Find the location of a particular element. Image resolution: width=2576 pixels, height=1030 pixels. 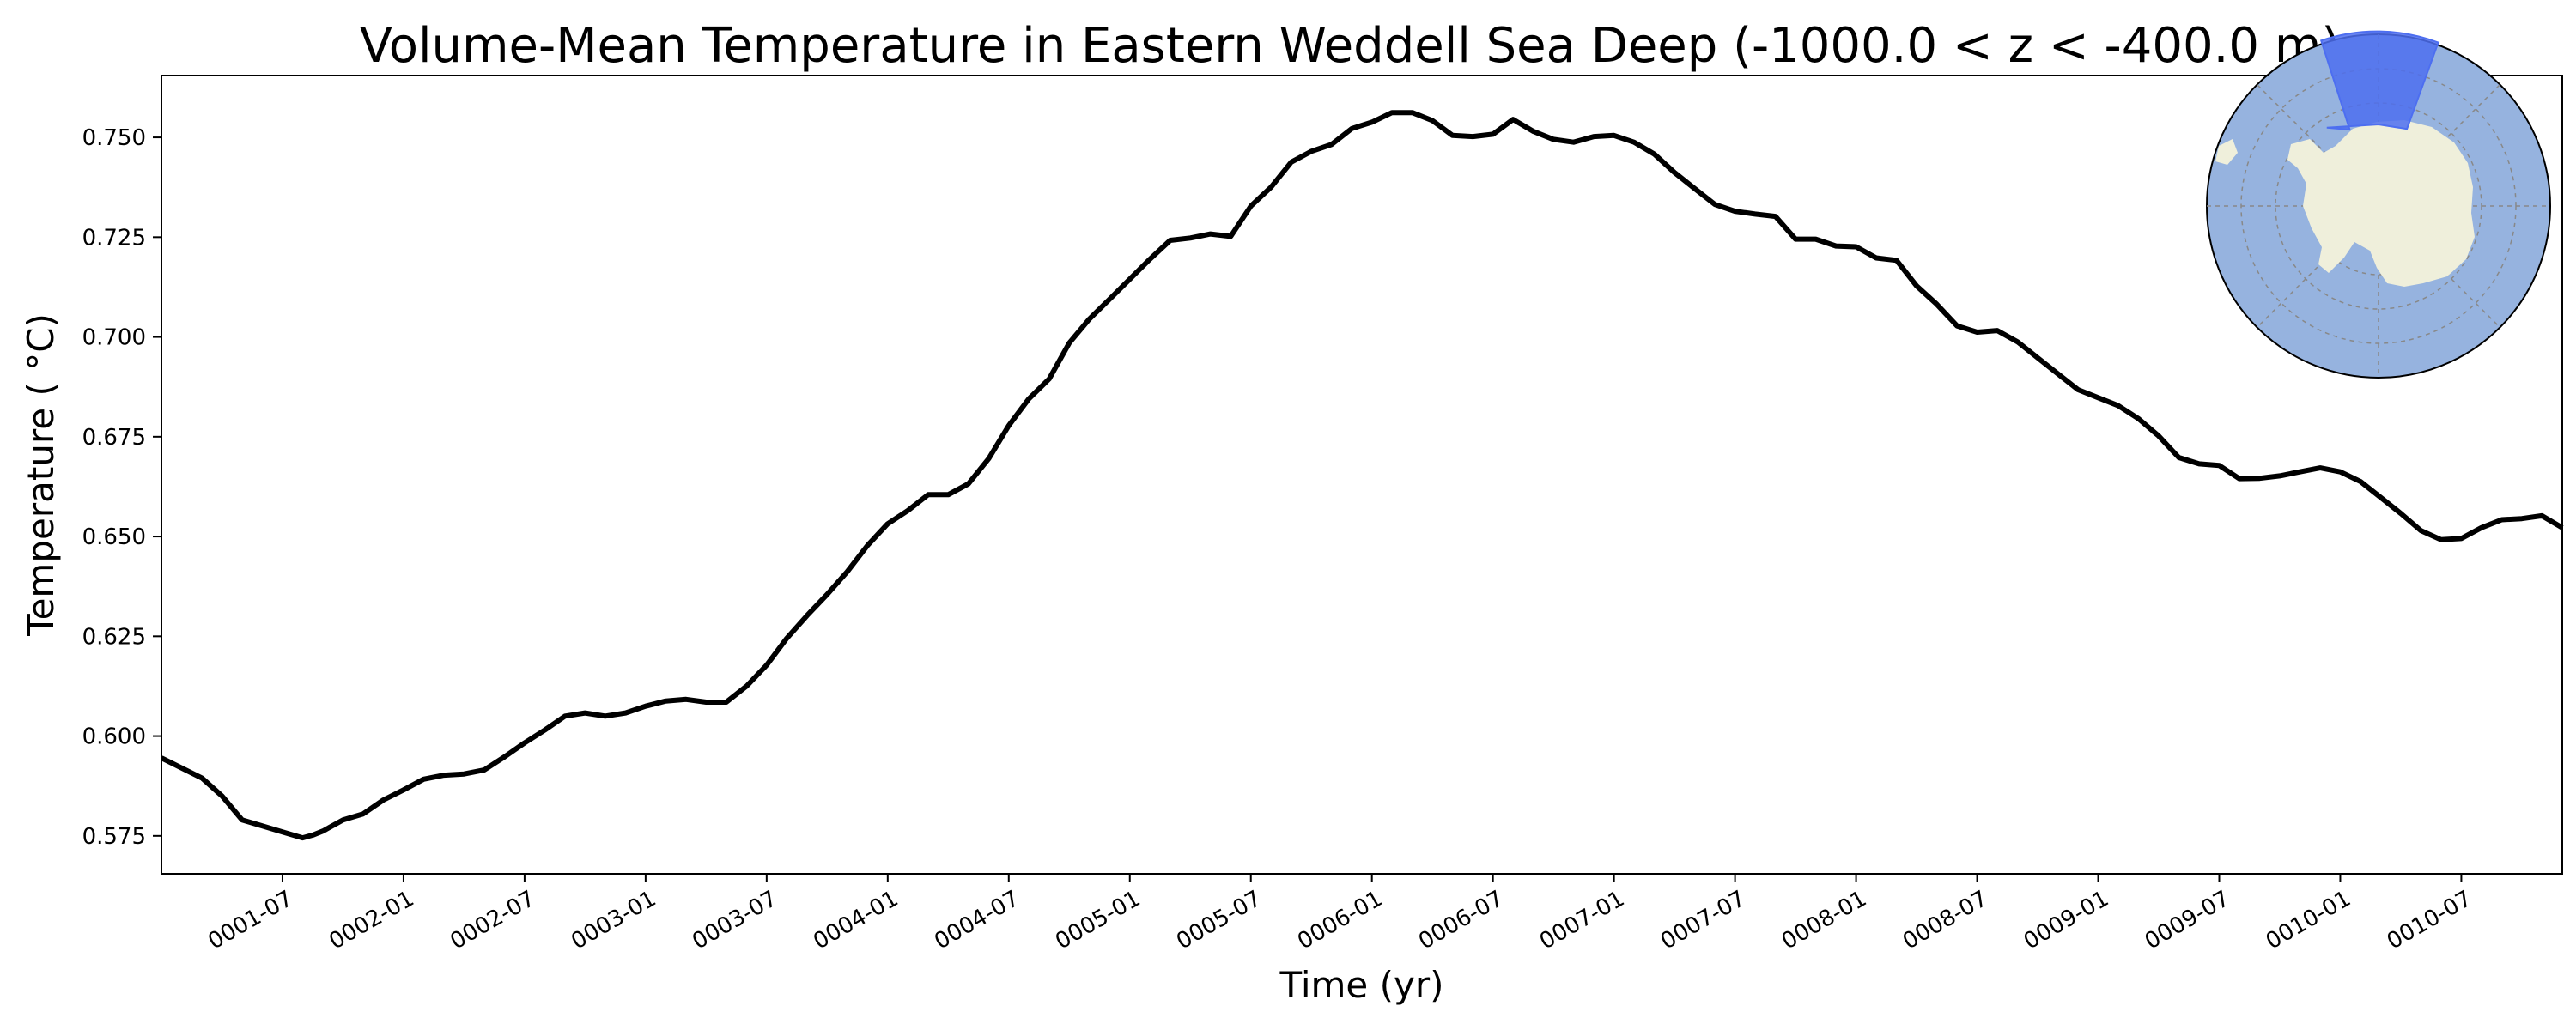

x-tick-label: 0010-07 is located at coordinates (2429, 920).